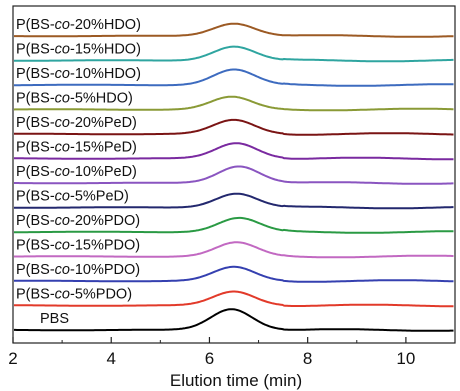 This screenshot has width=460, height=391. What do you see at coordinates (76, 123) in the screenshot?
I see `trace-label-4: P(BS-co-20%PeD)` at bounding box center [76, 123].